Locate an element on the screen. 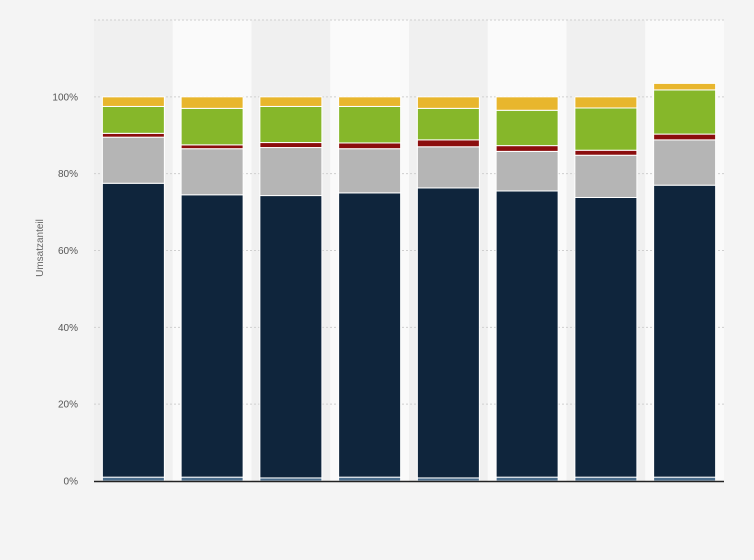 This screenshot has width=754, height=560. y-tick-label: 100% is located at coordinates (65, 97).